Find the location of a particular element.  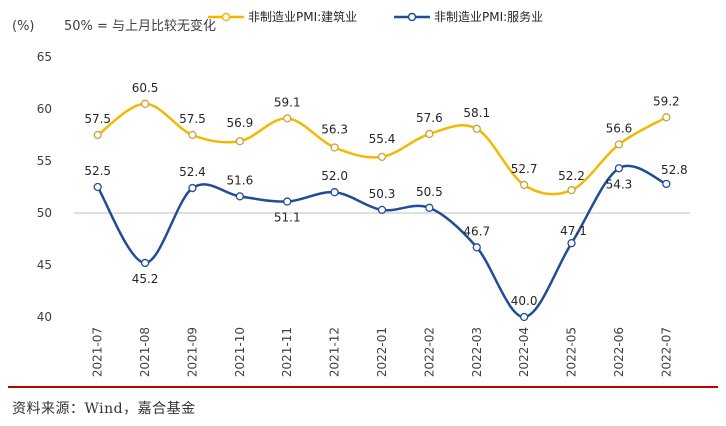

data-label: 56.6 is located at coordinates (619, 128).